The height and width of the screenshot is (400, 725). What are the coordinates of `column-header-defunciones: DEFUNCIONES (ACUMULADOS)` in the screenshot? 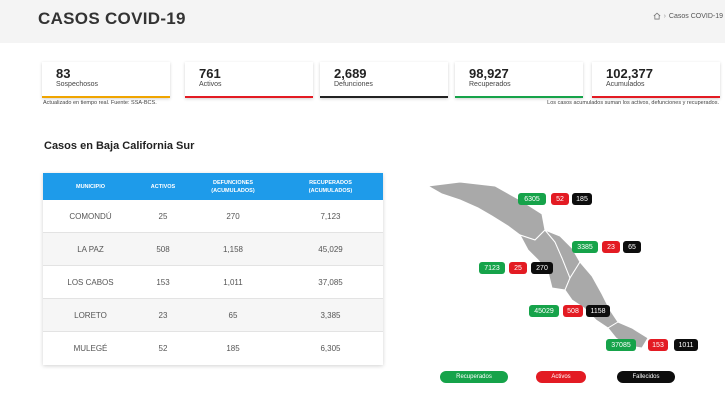 It's located at (233, 186).